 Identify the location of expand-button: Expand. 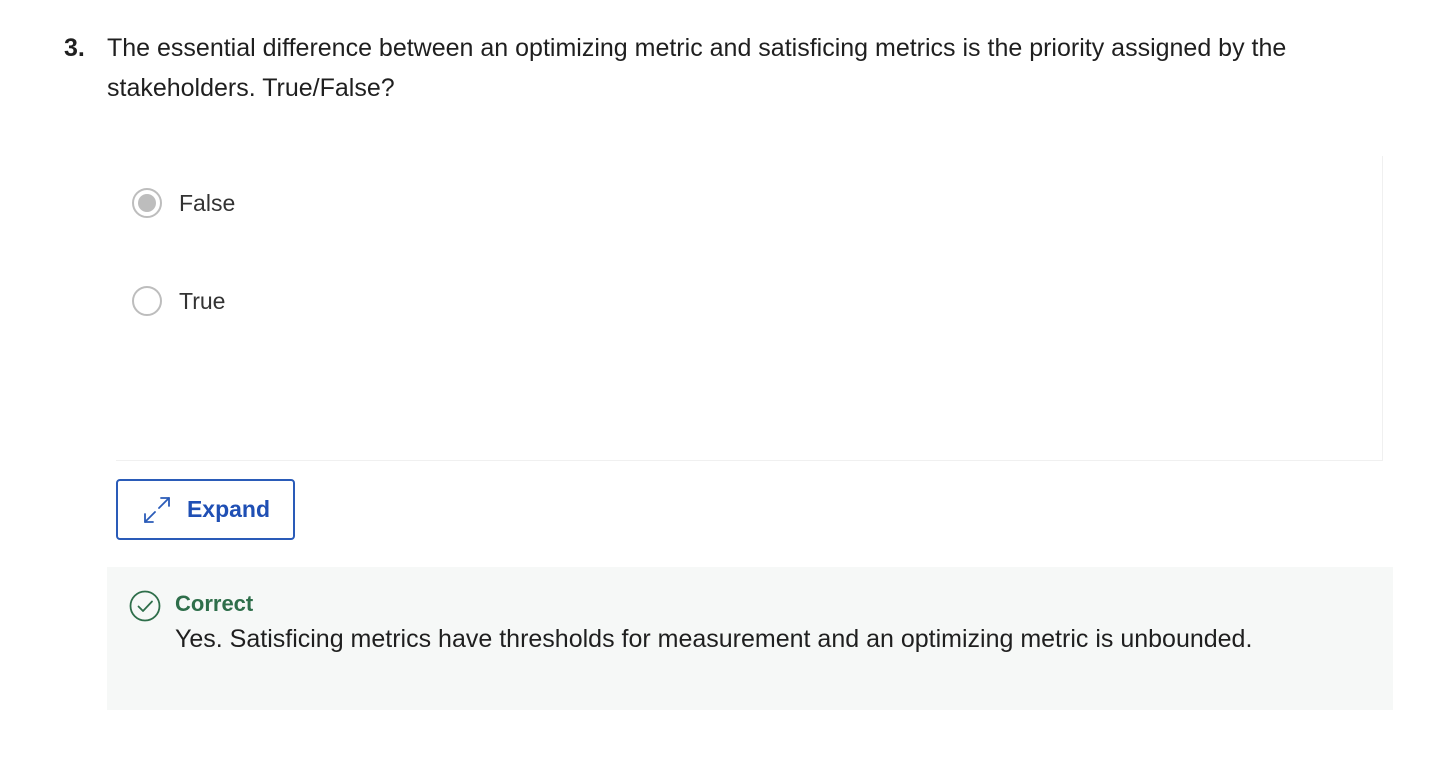
(205, 509).